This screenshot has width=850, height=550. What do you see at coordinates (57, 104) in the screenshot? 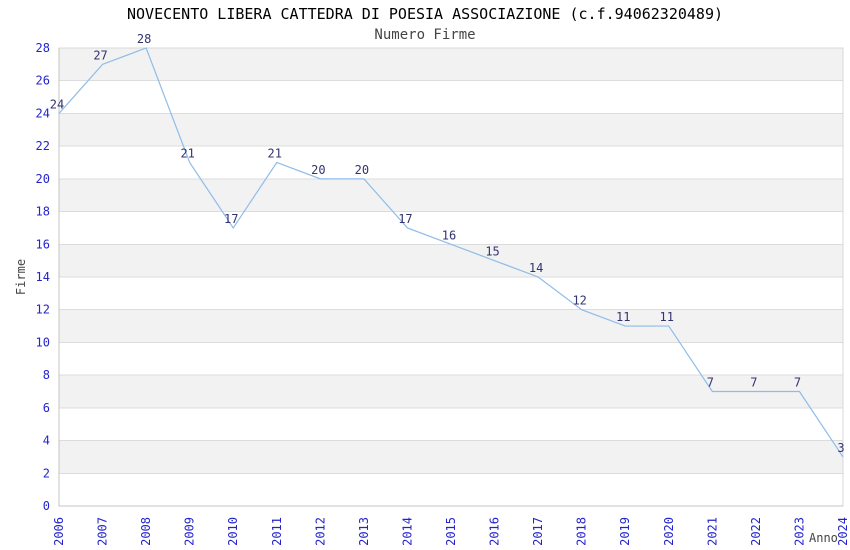
I see `data-point-label: 24` at bounding box center [57, 104].